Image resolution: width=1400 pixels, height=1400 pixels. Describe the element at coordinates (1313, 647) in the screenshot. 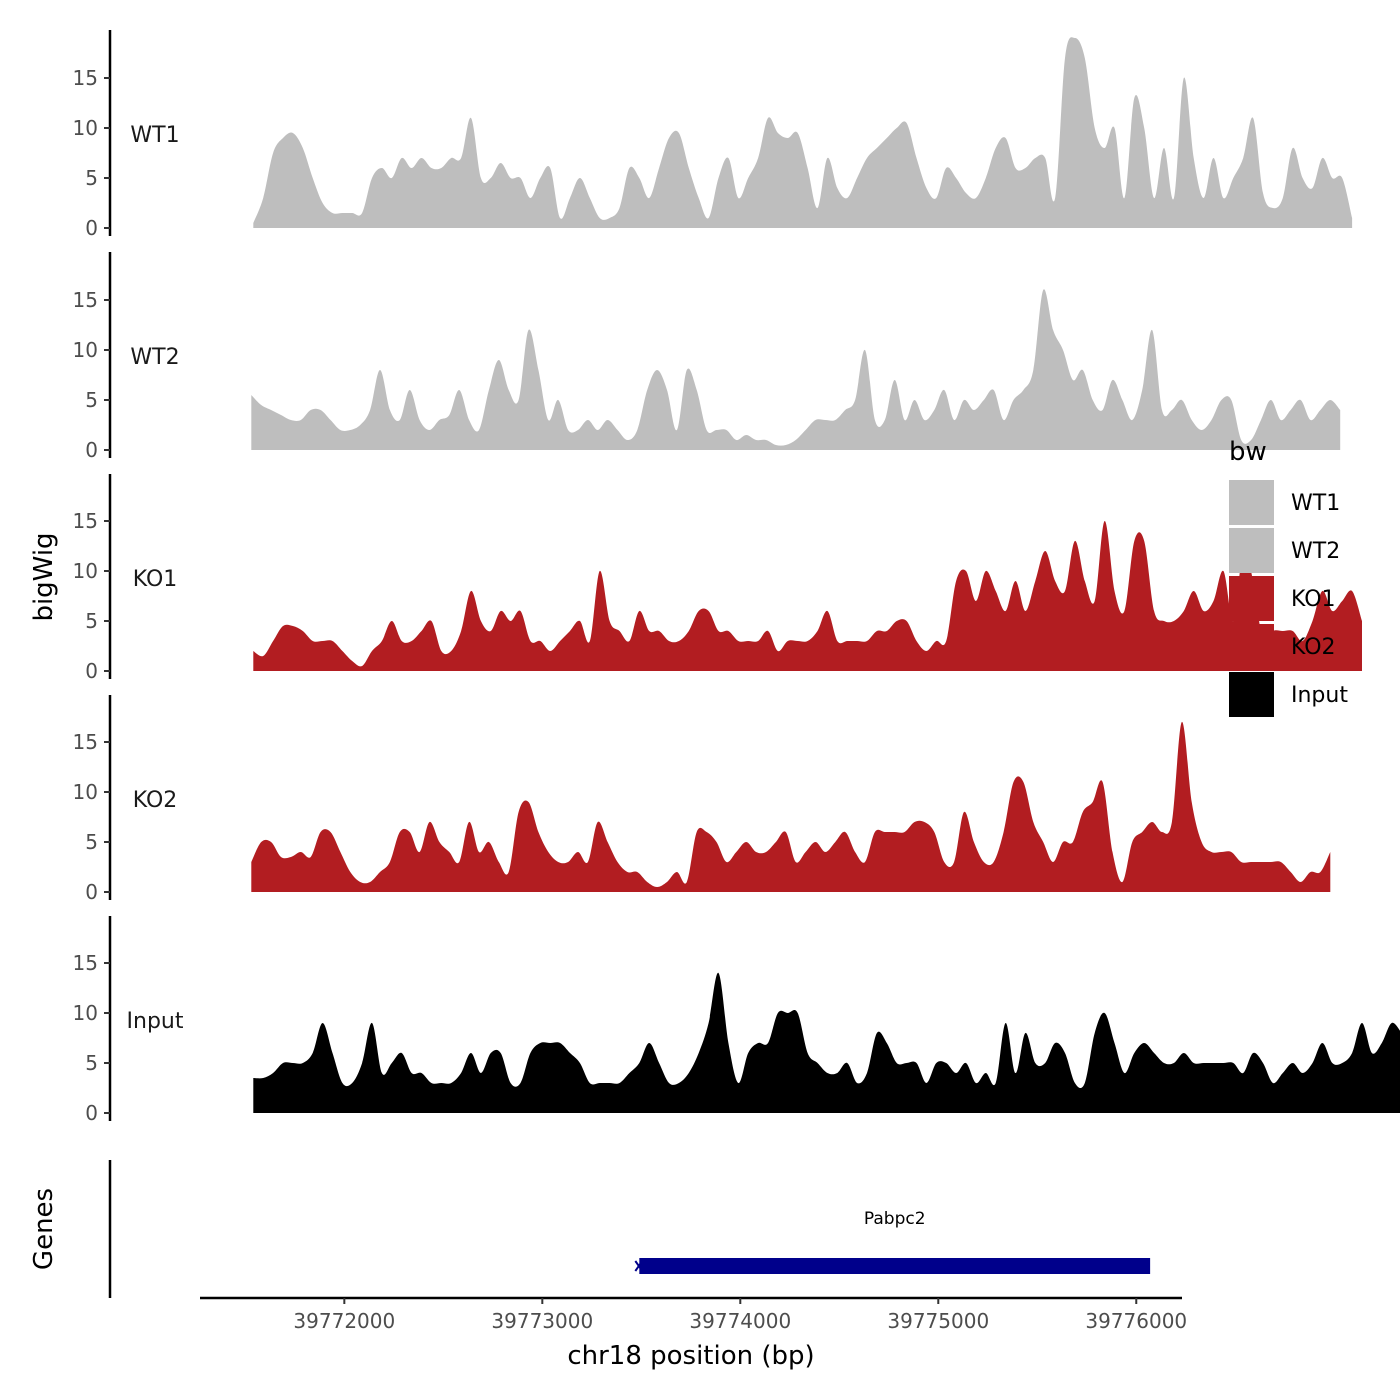

I see `legend-label-ko2: KO2` at that location.